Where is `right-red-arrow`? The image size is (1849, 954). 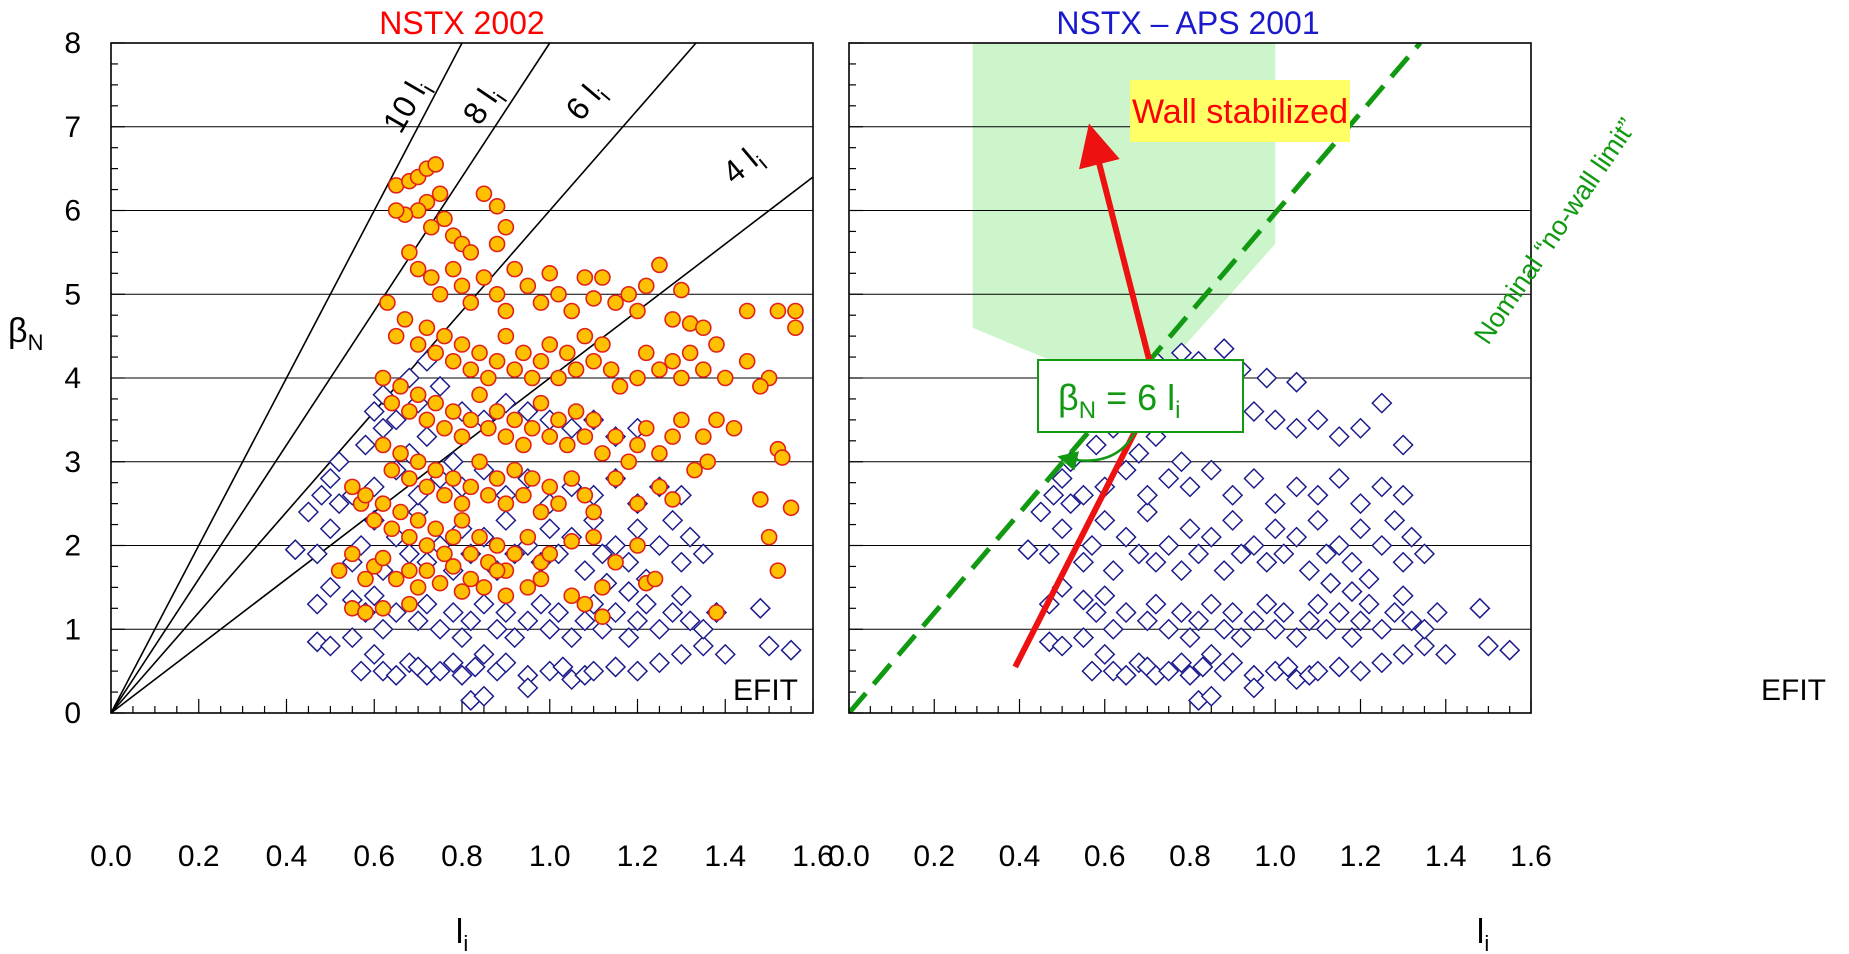
right-red-arrow is located at coordinates (1119, 255).